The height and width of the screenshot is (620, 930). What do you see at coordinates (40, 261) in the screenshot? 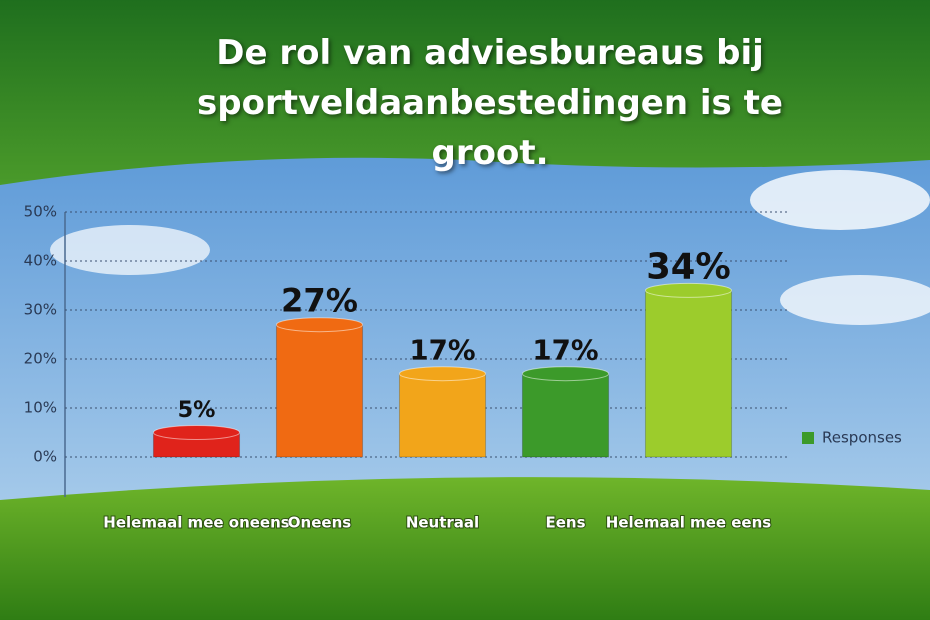
I see `y-tick-label: 40%` at bounding box center [40, 261].